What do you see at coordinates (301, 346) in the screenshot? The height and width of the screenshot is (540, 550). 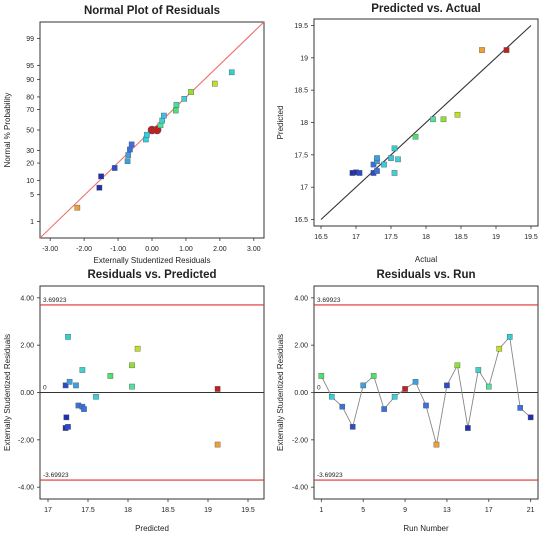 I see `rvr-y-tick-label: 2.00` at bounding box center [301, 346].